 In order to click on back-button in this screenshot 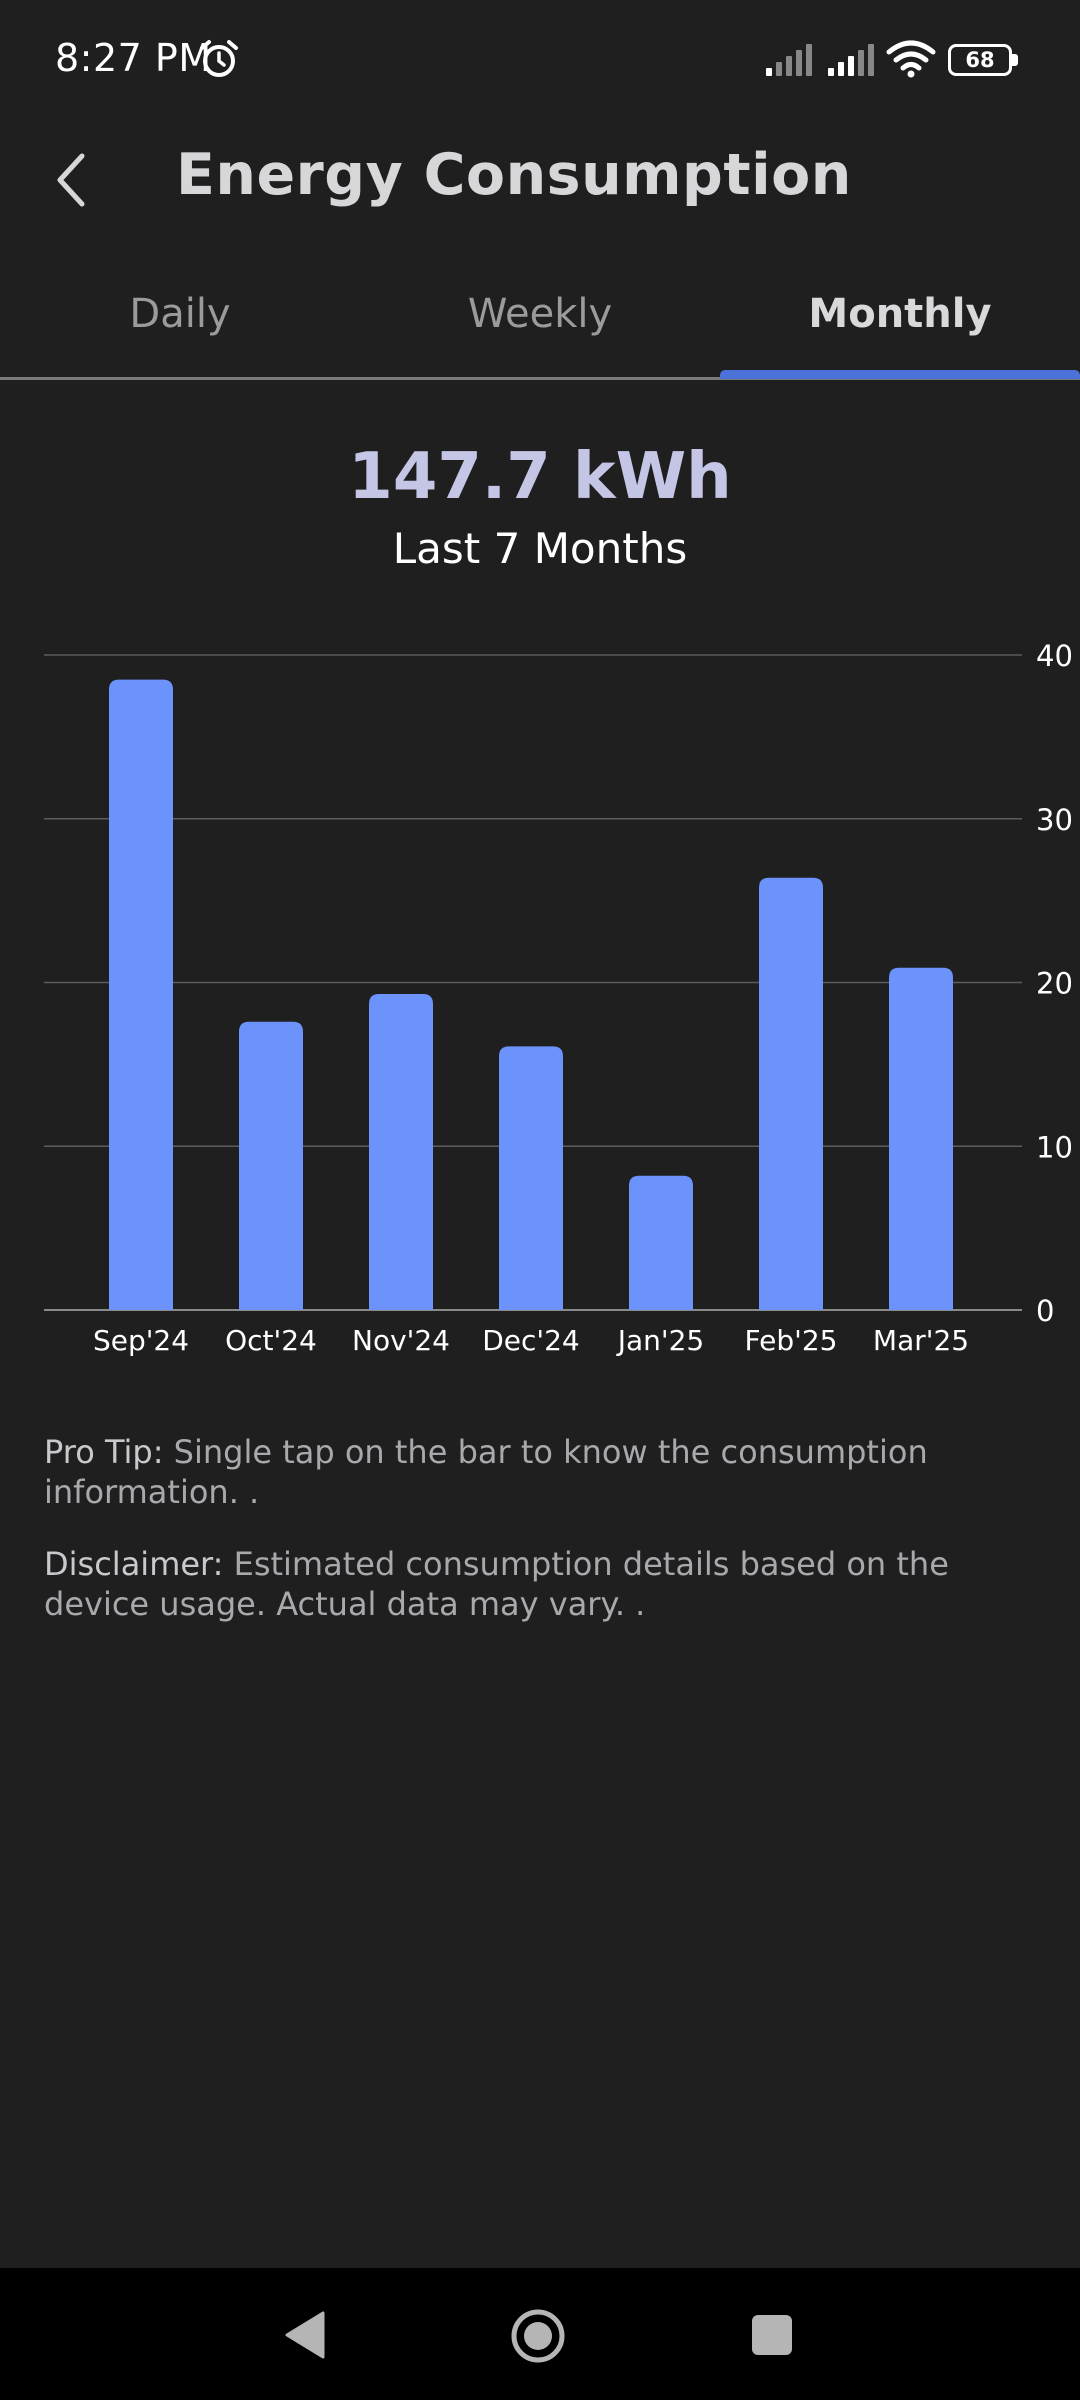, I will do `click(70, 180)`.